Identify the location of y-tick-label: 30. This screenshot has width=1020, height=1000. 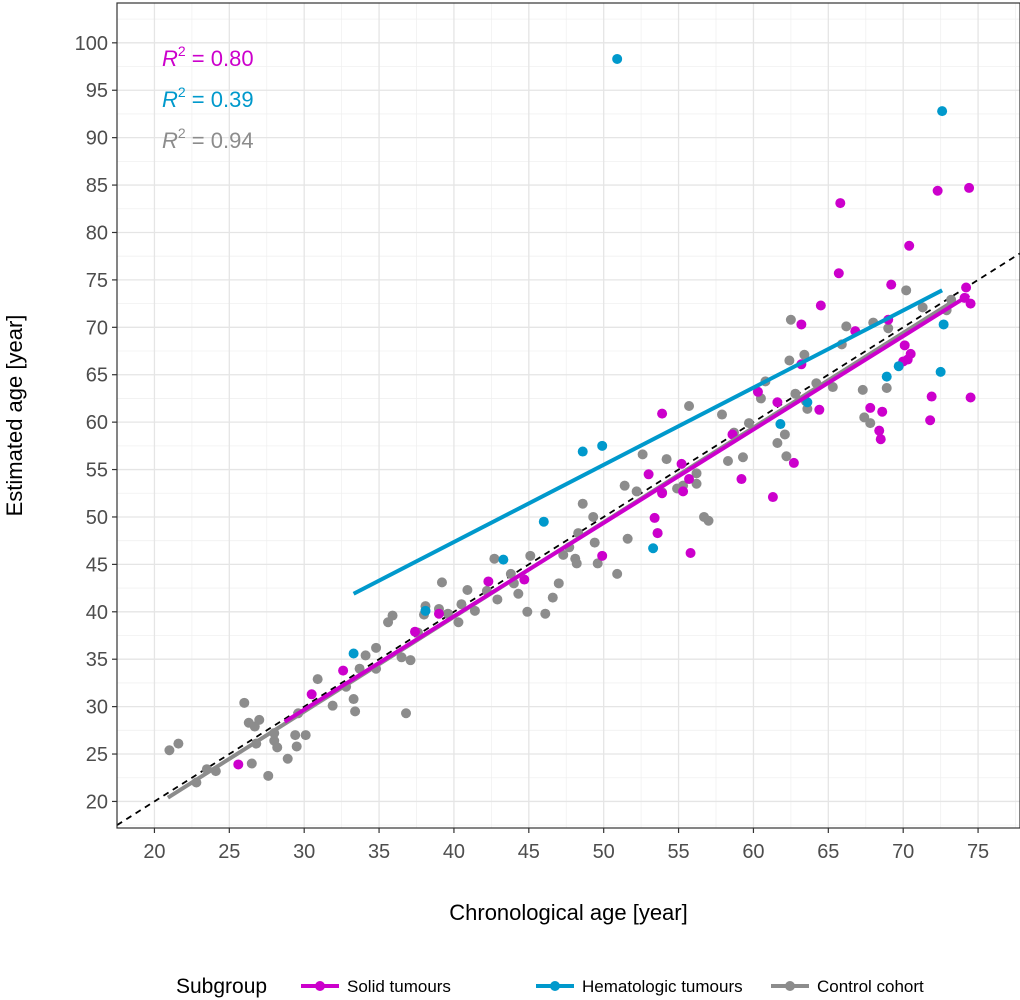
(97, 708).